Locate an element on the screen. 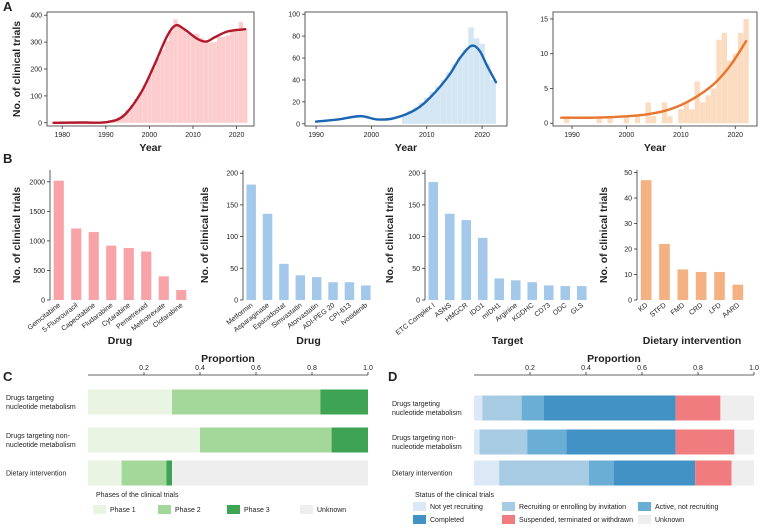 The height and width of the screenshot is (531, 761). a3-frame is located at coordinates (655, 69).